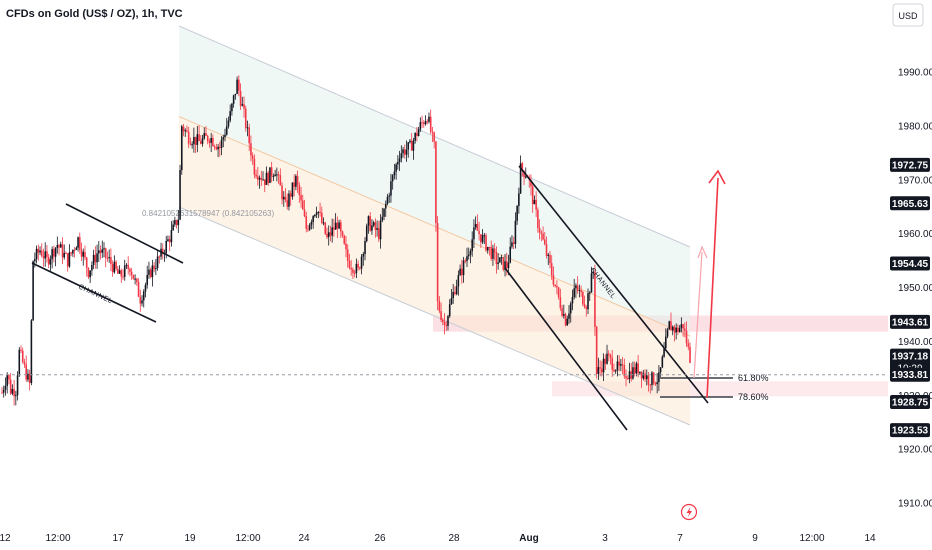  What do you see at coordinates (454, 538) in the screenshot?
I see `time-tick-label: 28` at bounding box center [454, 538].